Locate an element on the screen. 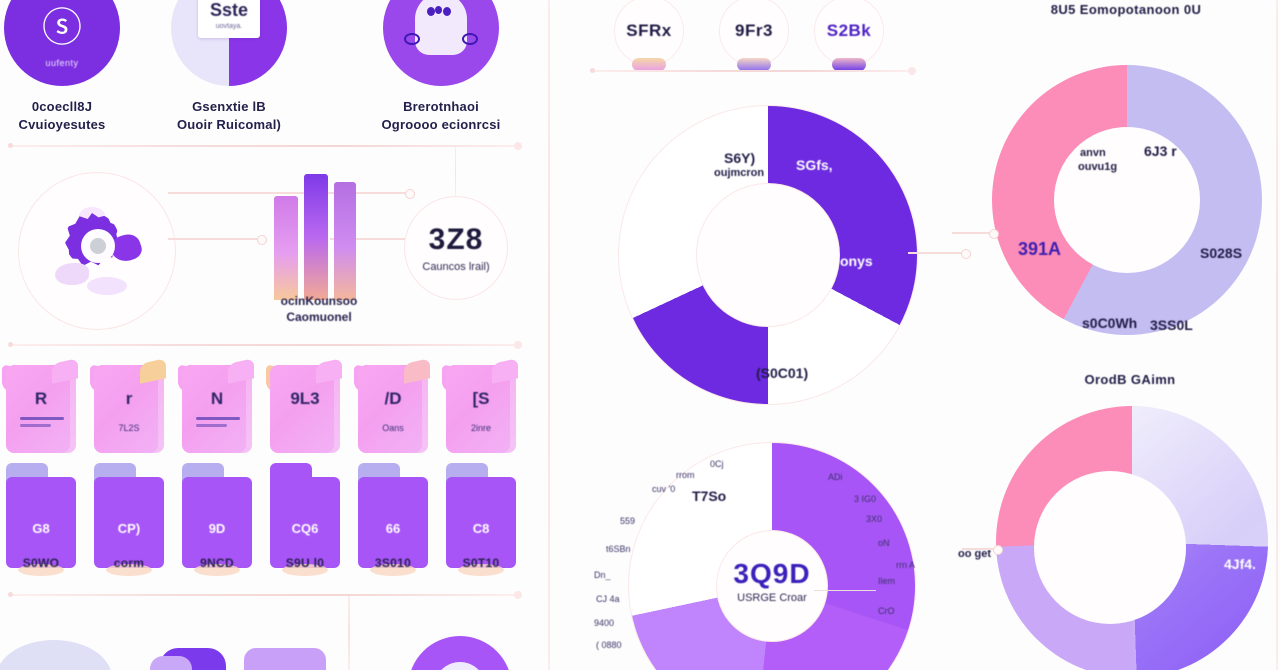 This screenshot has width=1280, height=670. connector-bars-to-kpi is located at coordinates (372, 194).